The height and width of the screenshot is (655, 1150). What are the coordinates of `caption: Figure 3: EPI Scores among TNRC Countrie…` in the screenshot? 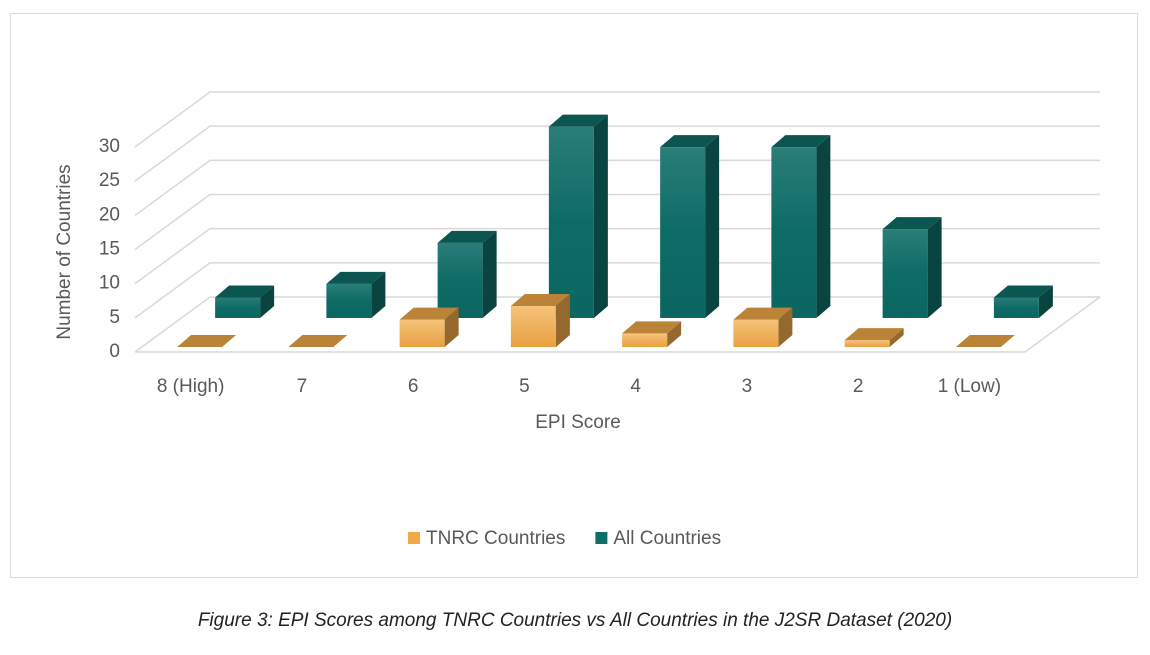 It's located at (575, 620).